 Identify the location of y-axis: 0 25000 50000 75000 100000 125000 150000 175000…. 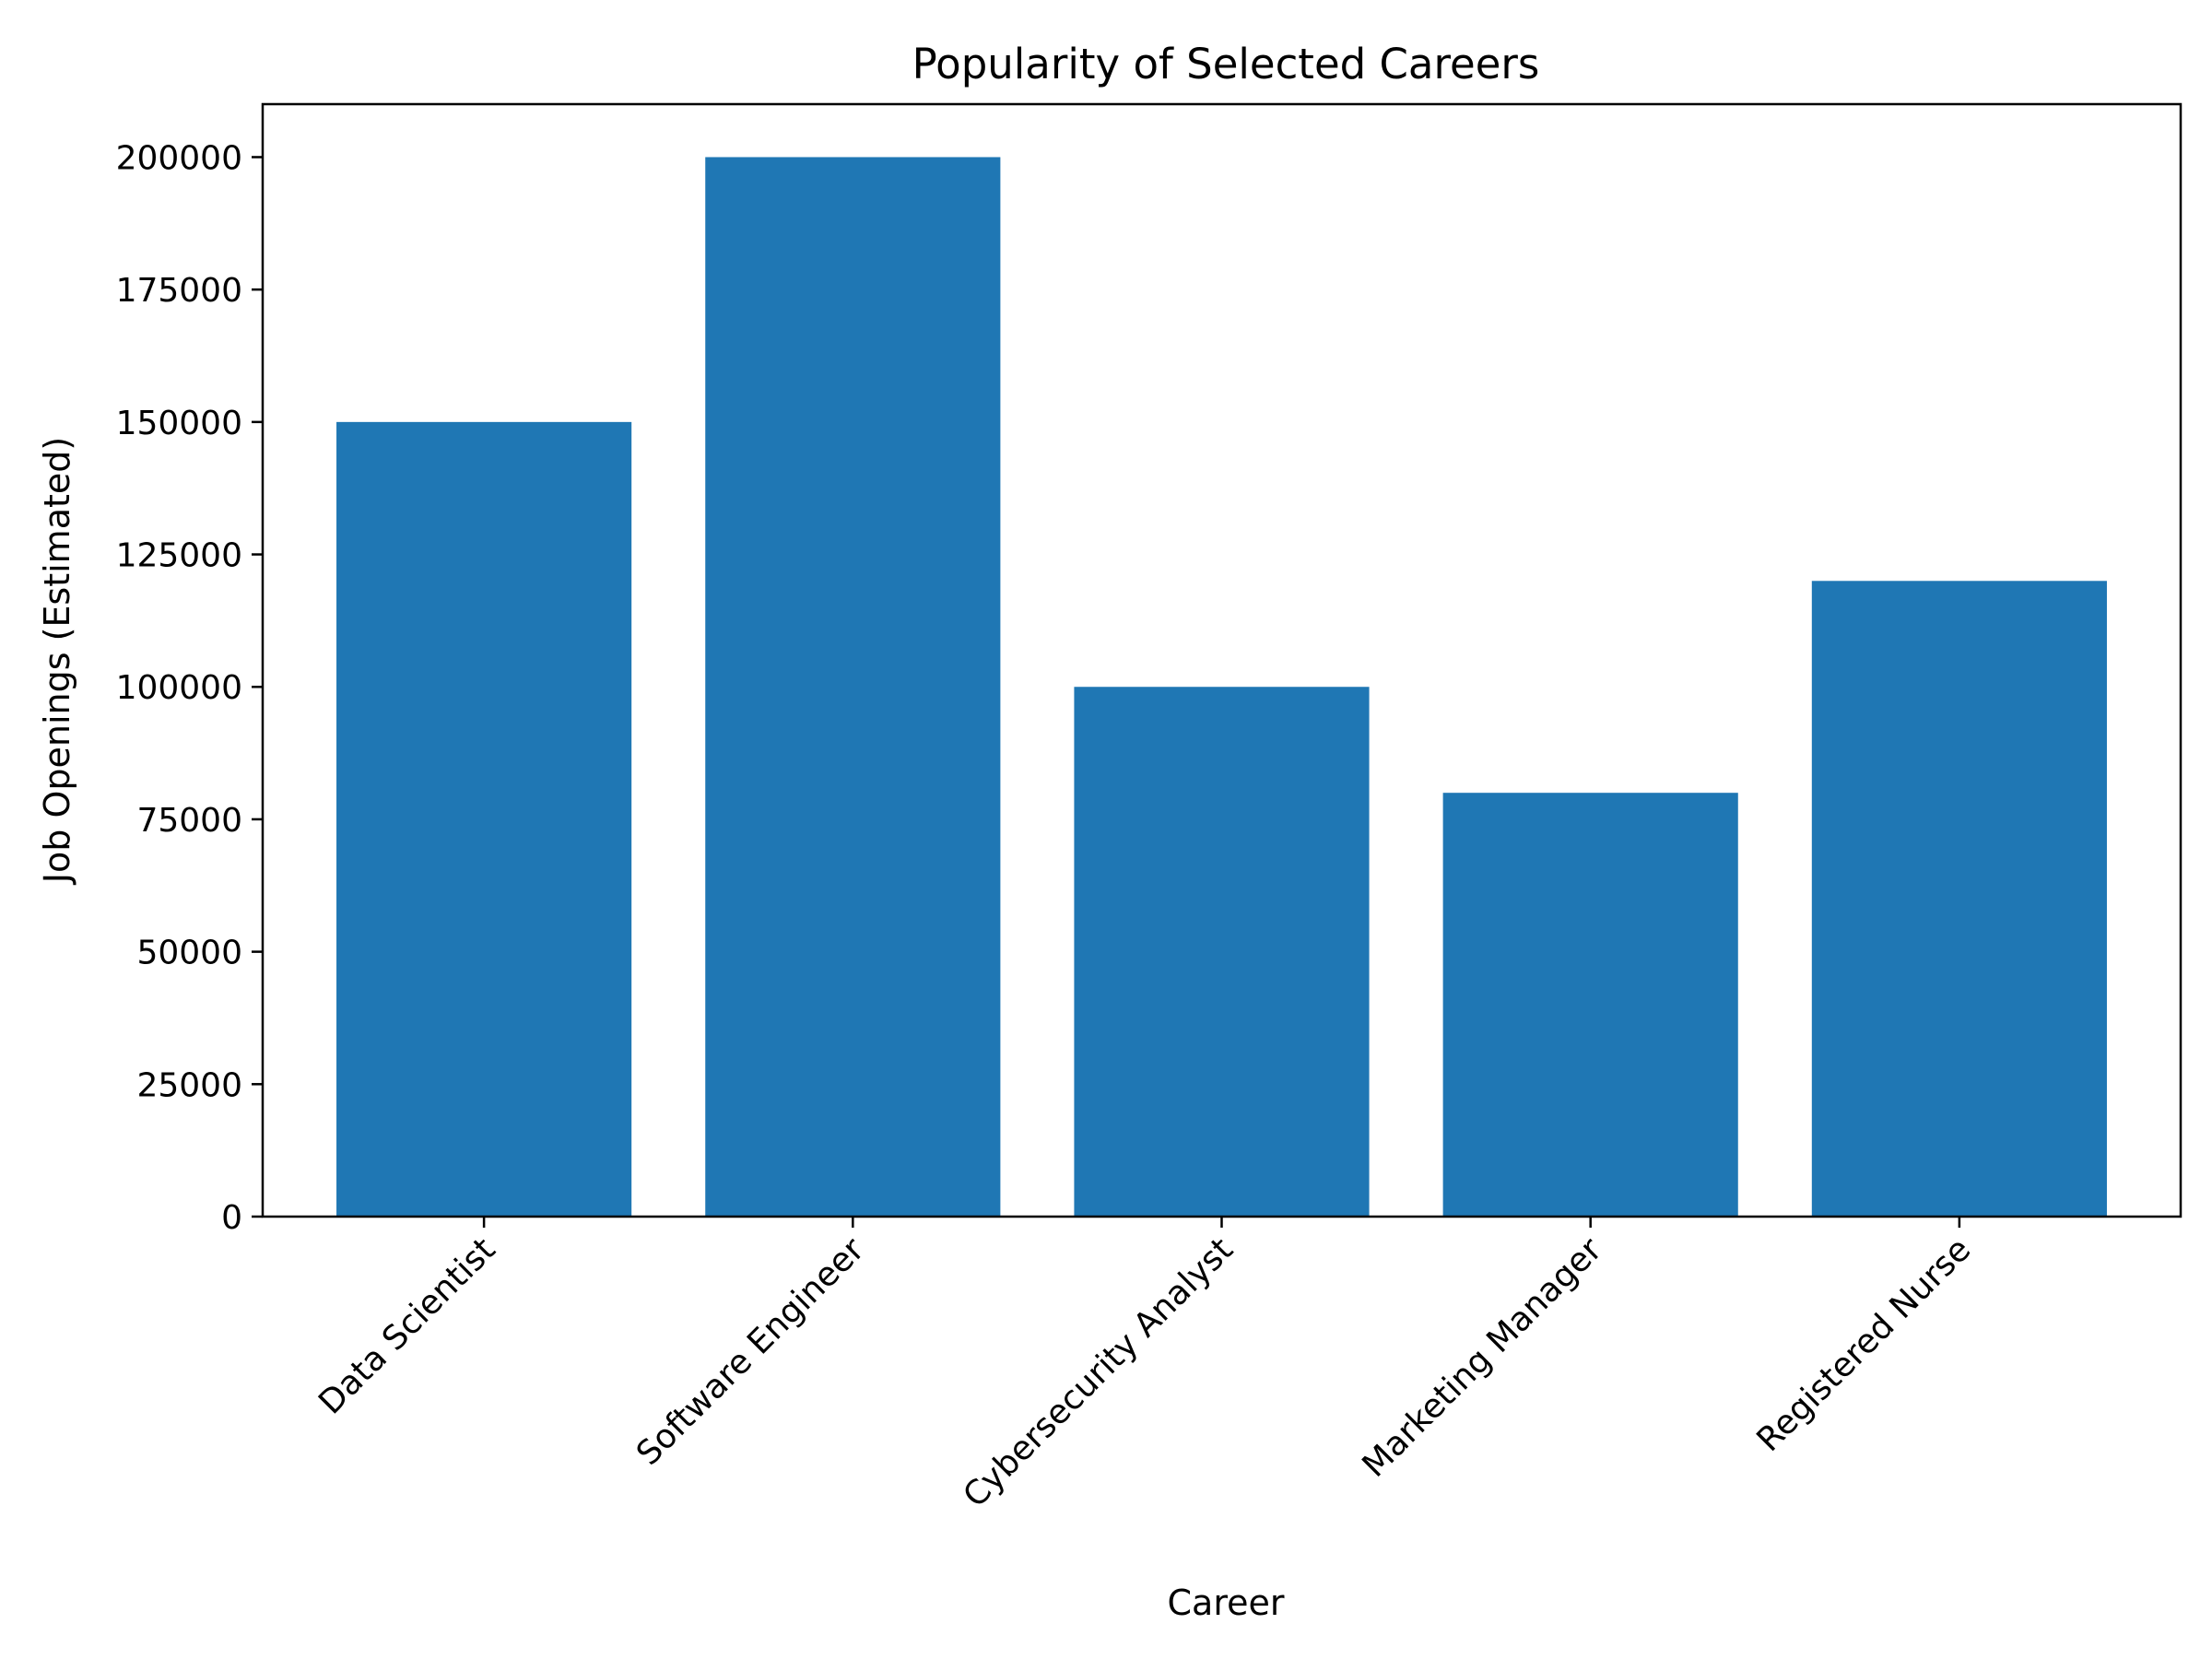
(189, 688).